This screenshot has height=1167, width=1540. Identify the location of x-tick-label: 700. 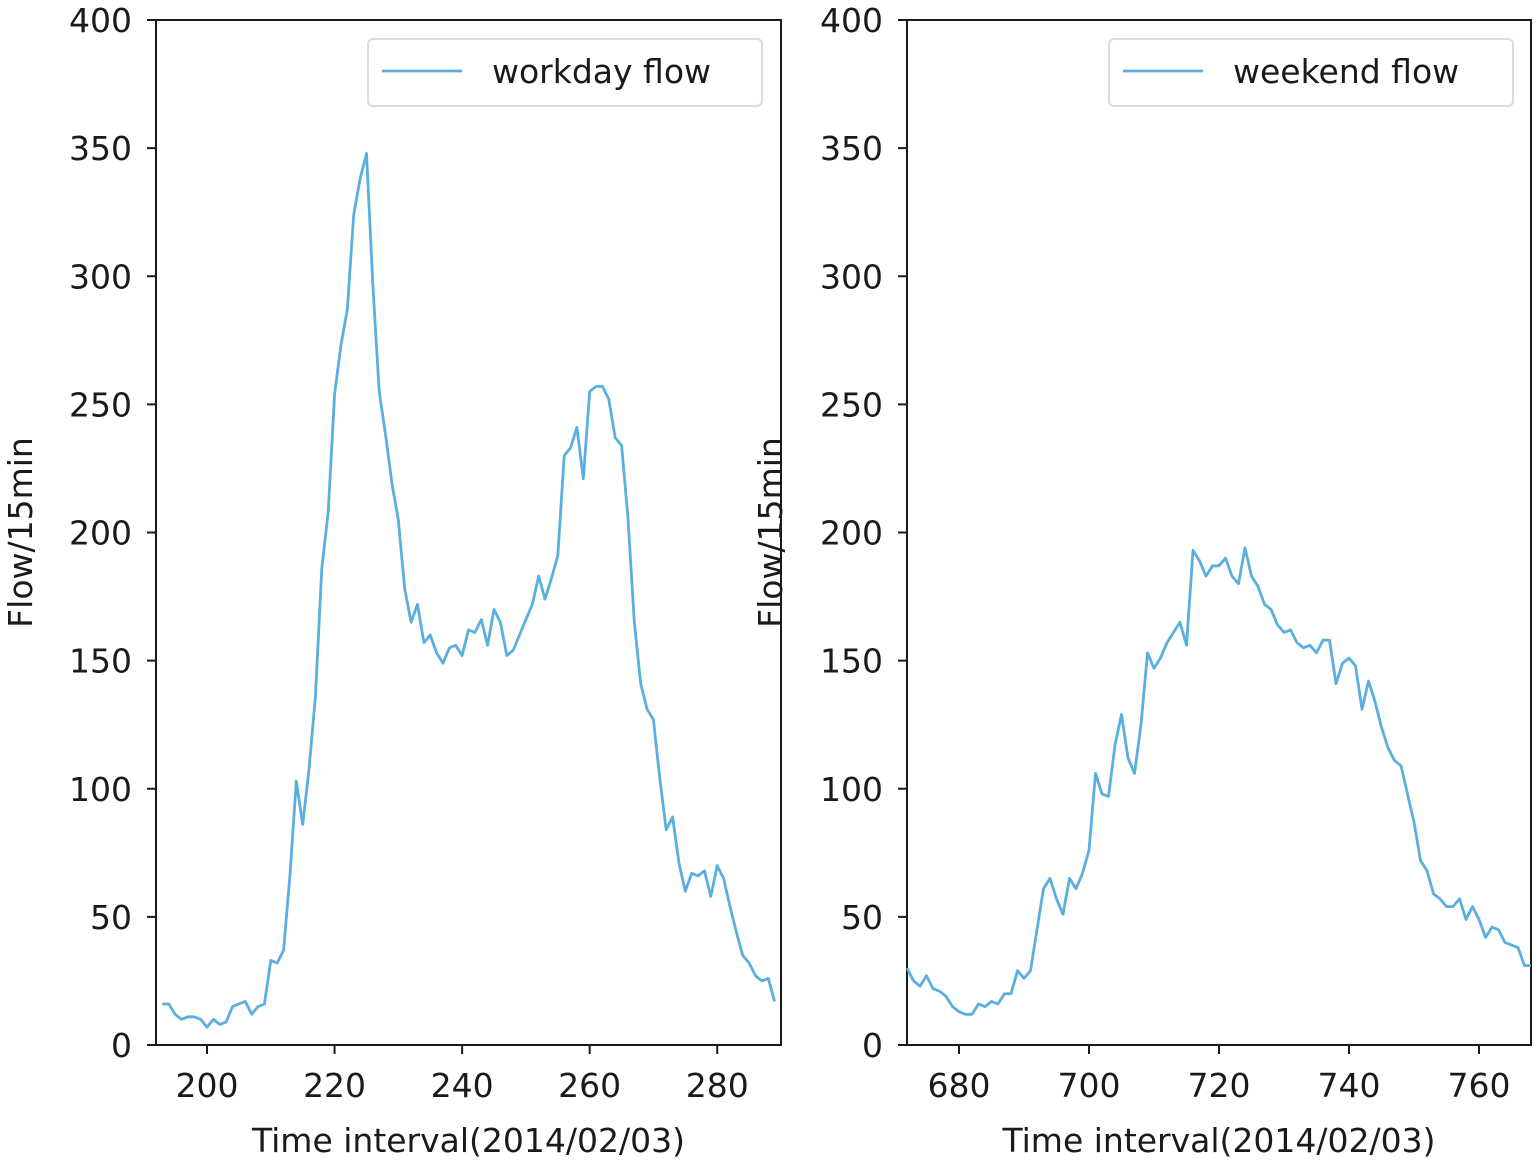
(1089, 1085).